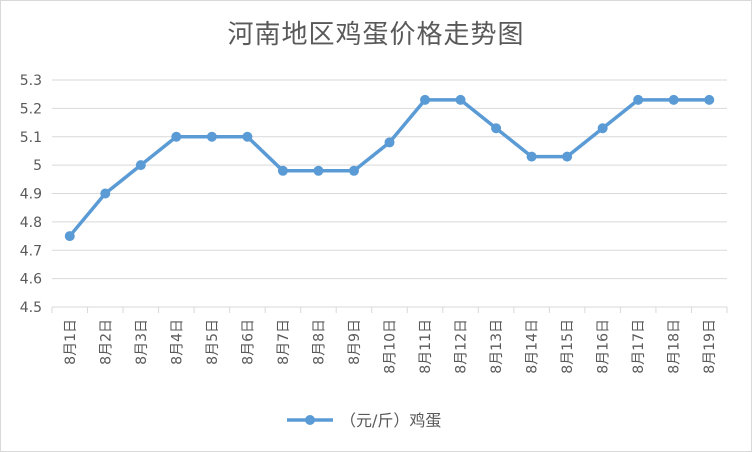  Describe the element at coordinates (639, 346) in the screenshot. I see `x-tick-label: 8月17日` at that location.